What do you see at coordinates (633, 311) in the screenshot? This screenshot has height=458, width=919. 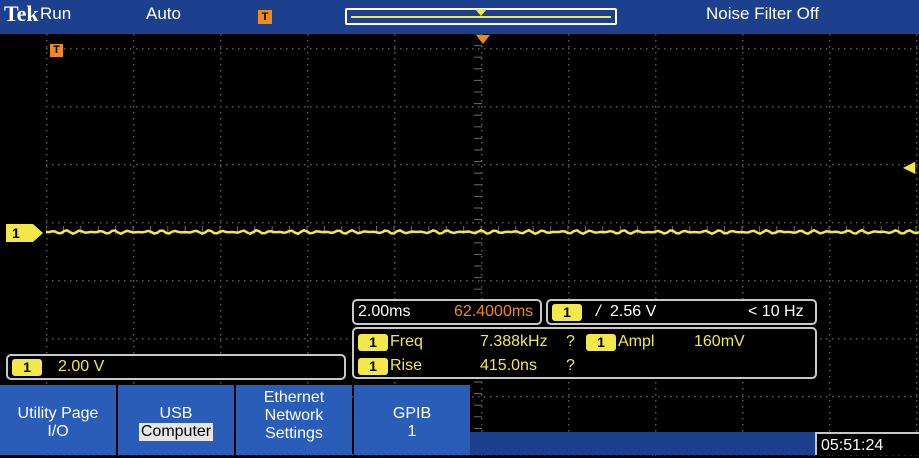 I see `trigger-level: 2.56 V` at bounding box center [633, 311].